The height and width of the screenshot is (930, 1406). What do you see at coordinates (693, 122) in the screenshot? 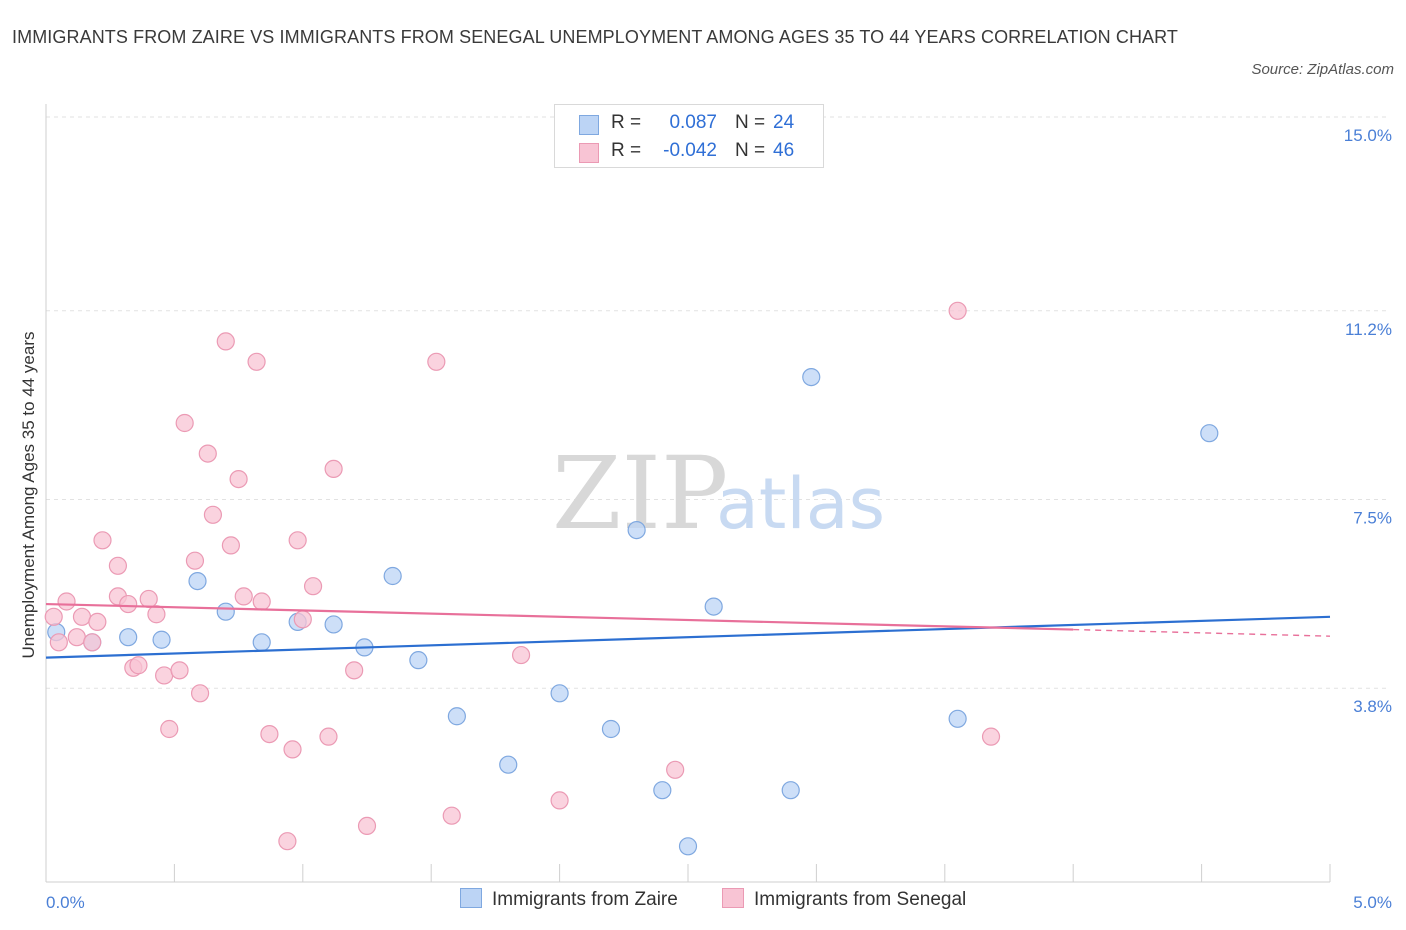
I see `zaire-r-value: 0.087` at bounding box center [693, 122].